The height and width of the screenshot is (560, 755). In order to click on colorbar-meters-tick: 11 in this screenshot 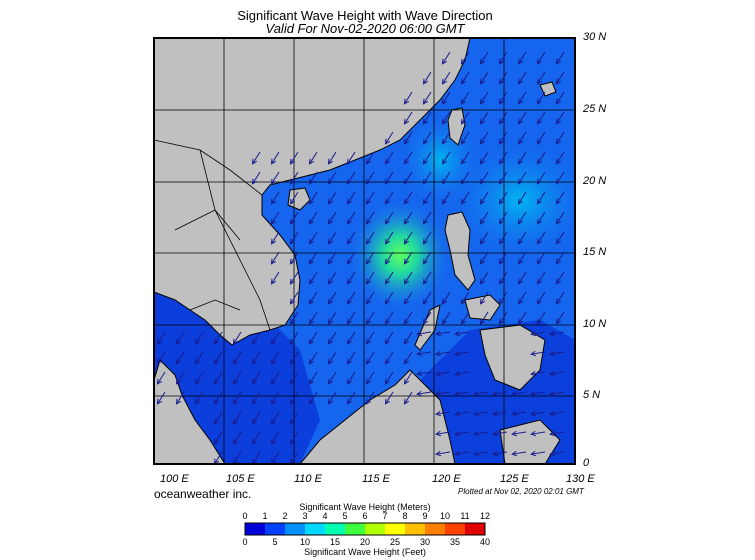, I will do `click(465, 516)`.